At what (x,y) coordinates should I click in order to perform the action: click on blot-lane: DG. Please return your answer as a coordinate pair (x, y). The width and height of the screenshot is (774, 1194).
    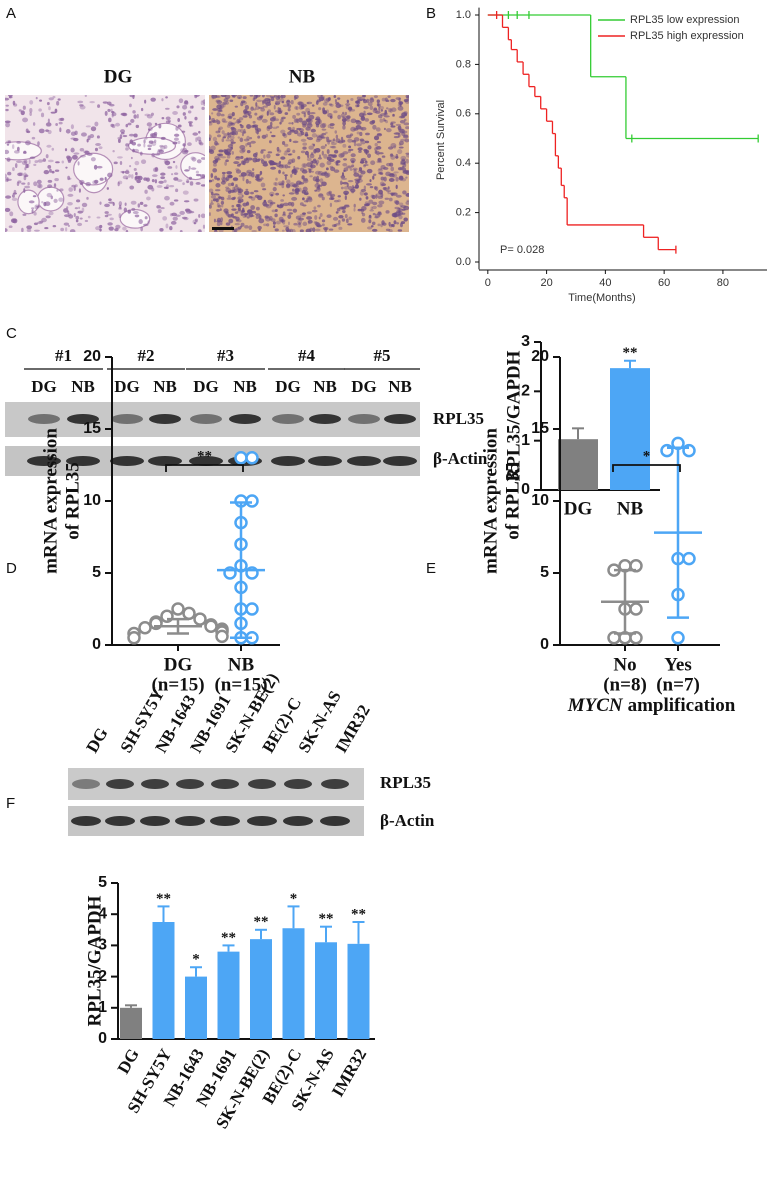
    Looking at the image, I should click on (288, 386).